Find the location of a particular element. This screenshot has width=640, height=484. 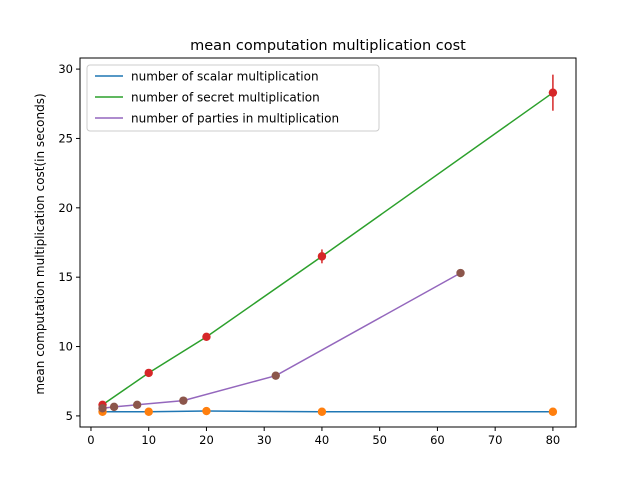

x-tick-label: 20 is located at coordinates (206, 440).